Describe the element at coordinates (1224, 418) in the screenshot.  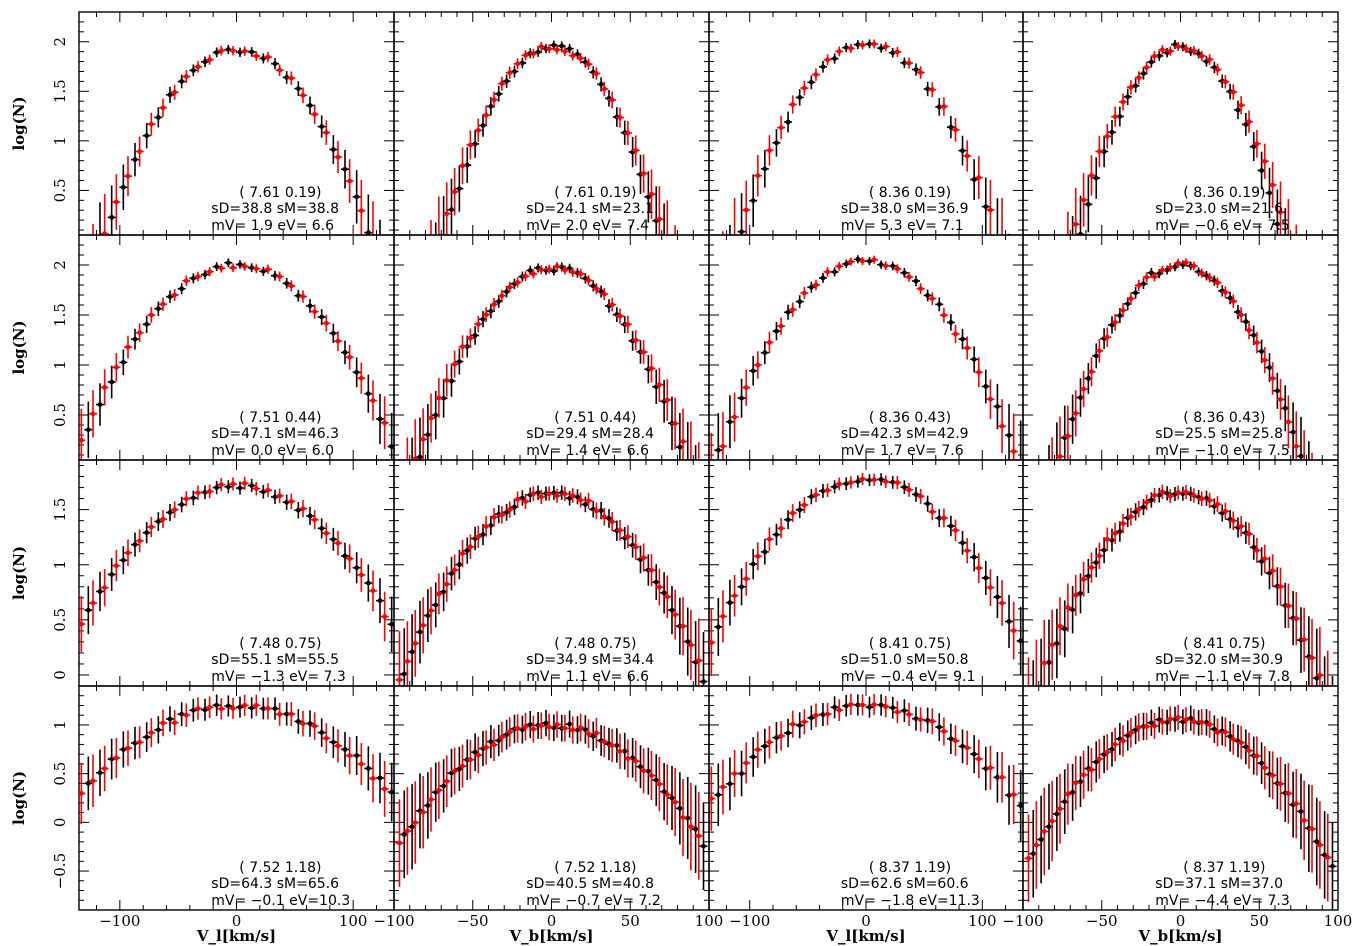
I see `annotation-coords: ( 8.36 0.43)` at that location.